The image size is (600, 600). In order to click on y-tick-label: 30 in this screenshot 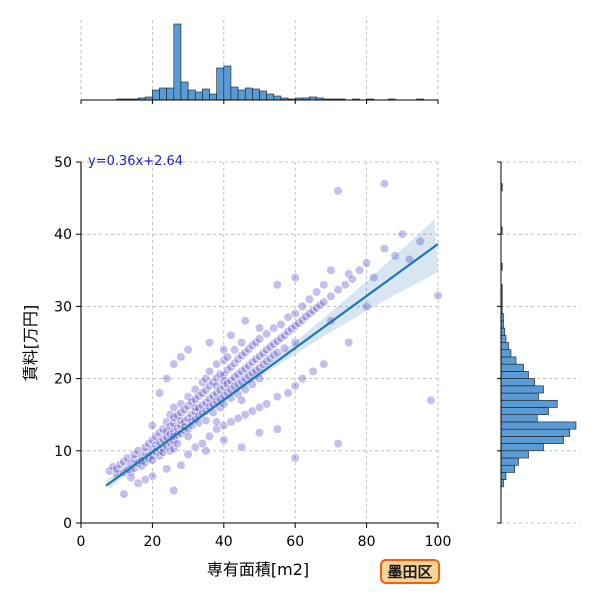, I will do `click(63, 307)`.